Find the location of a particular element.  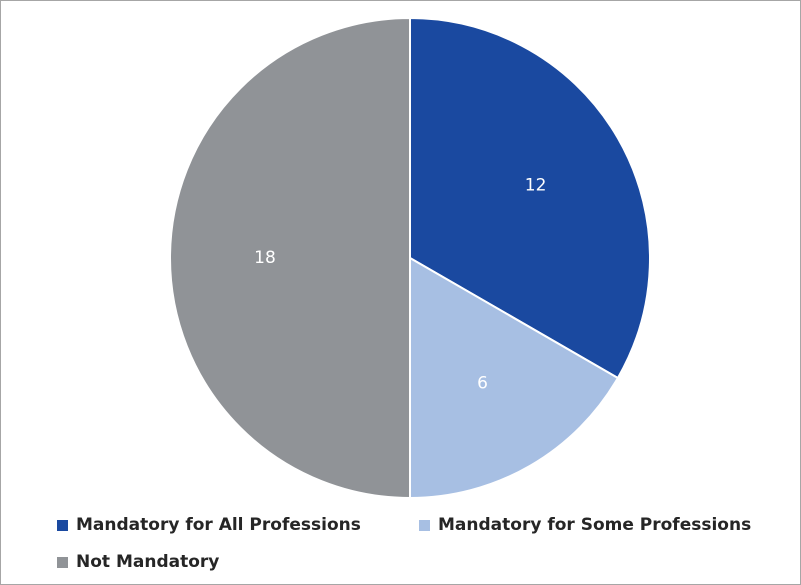

data-label-mandatory-all: 12 is located at coordinates (536, 186).